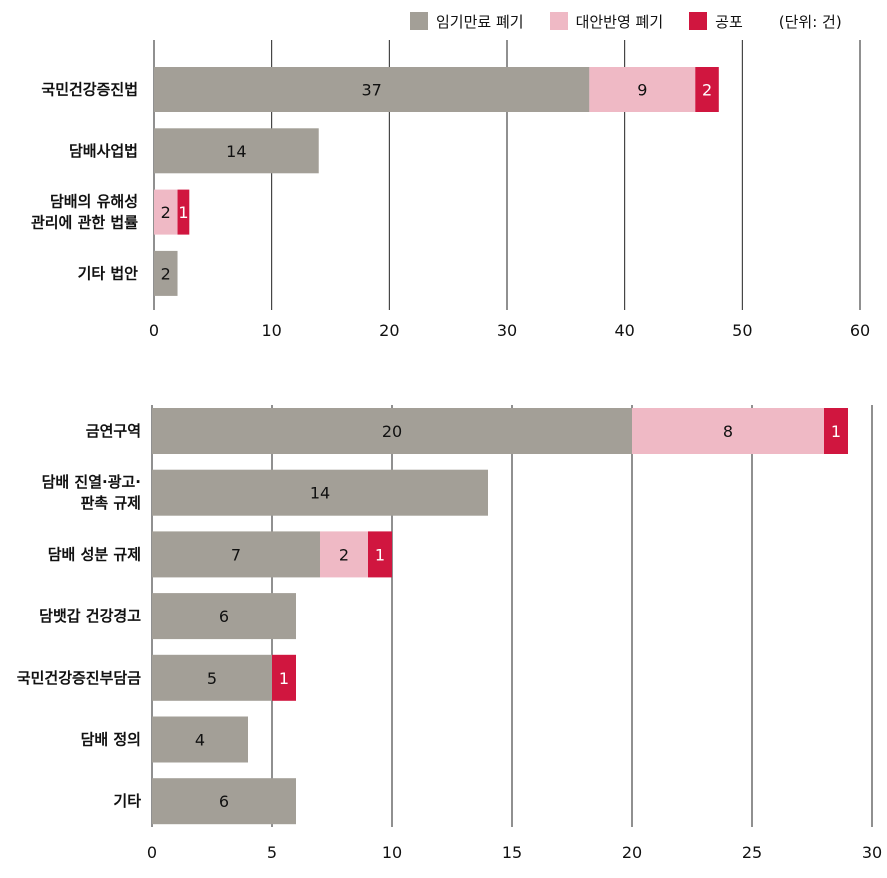 This screenshot has width=887, height=878. What do you see at coordinates (419, 21) in the screenshot?
I see `legend-swatch-expired` at bounding box center [419, 21].